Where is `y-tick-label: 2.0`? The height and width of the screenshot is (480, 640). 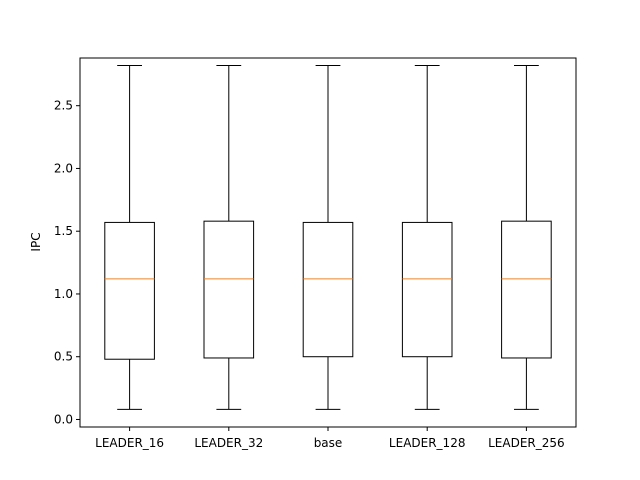
y-tick-label: 2.0 is located at coordinates (63, 168).